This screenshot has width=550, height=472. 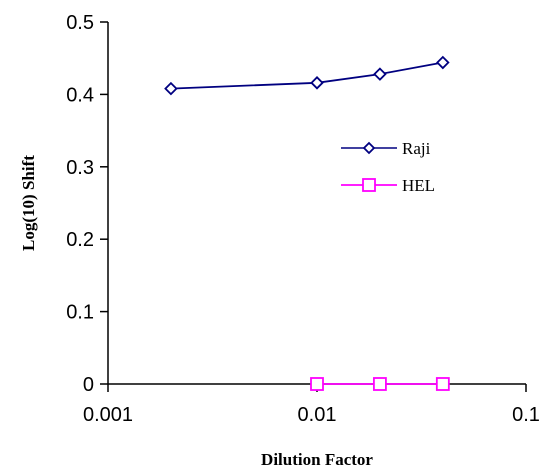 What do you see at coordinates (526, 415) in the screenshot?
I see `x-tick-label: 0.1` at bounding box center [526, 415].